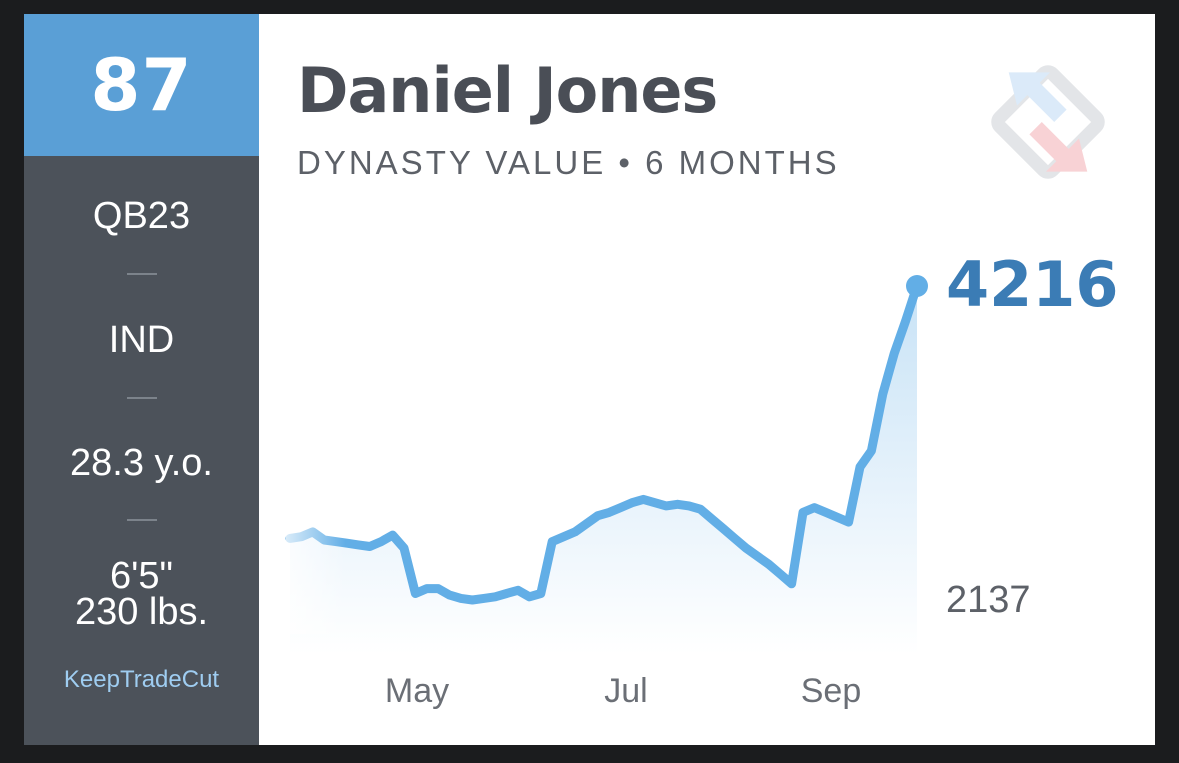 This screenshot has width=1179, height=763. I want to click on chart-subtitle: DYNASTY VALUE • 6 MONTHS, so click(568, 162).